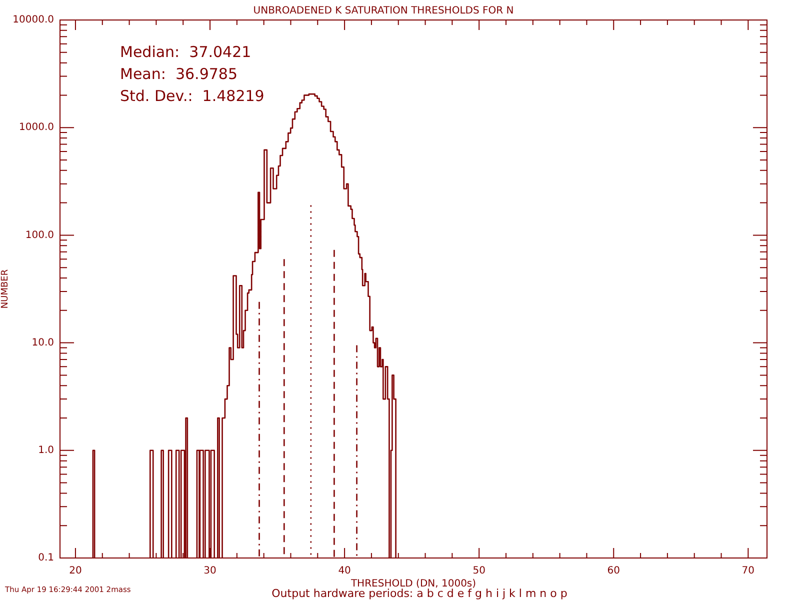  What do you see at coordinates (186, 51) in the screenshot?
I see `annotation: Median: 37.0421` at bounding box center [186, 51].